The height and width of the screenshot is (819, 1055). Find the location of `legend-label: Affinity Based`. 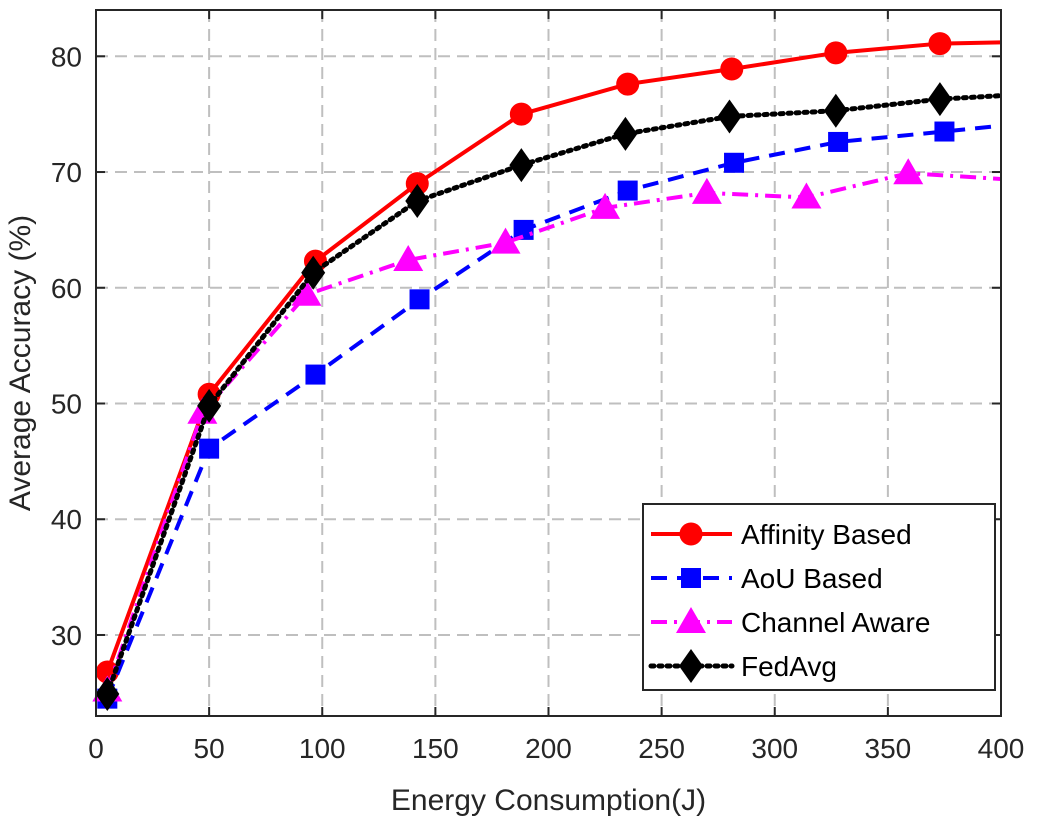

legend-label: Affinity Based is located at coordinates (826, 534).